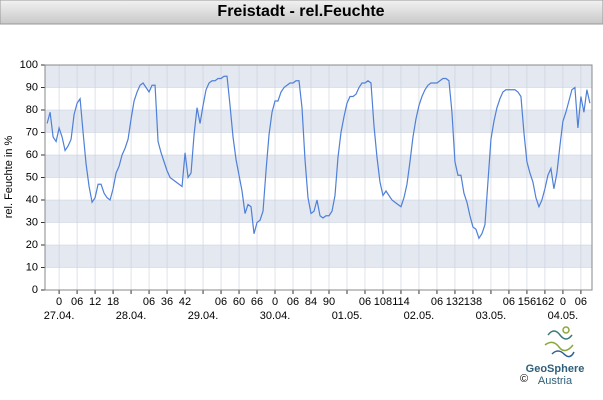 Image resolution: width=603 pixels, height=400 pixels. I want to click on copyright: ©, so click(524, 379).